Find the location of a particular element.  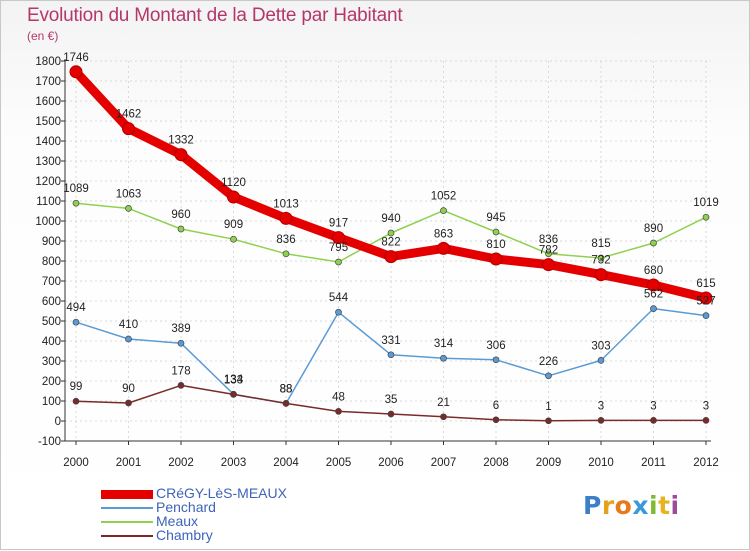

data-label: 389 is located at coordinates (180, 329).